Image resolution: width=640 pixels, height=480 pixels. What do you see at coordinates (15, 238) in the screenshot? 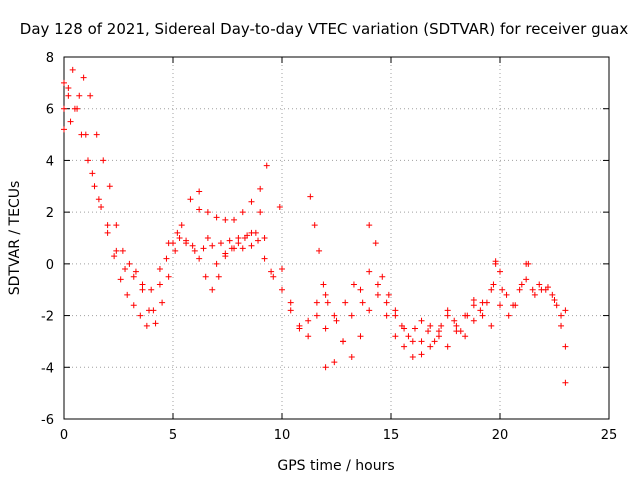
I see `y-axis-label: SDTVAR / TECUs` at bounding box center [15, 238].